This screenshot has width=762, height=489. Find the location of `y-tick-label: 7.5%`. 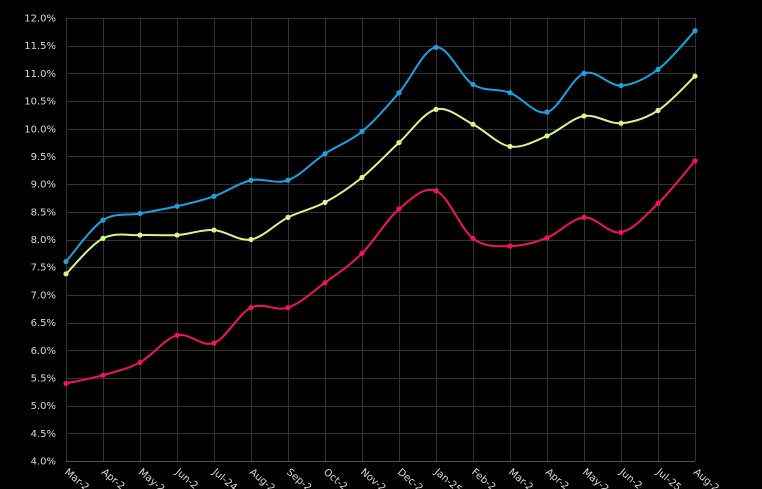

y-tick-label: 7.5% is located at coordinates (43, 268).